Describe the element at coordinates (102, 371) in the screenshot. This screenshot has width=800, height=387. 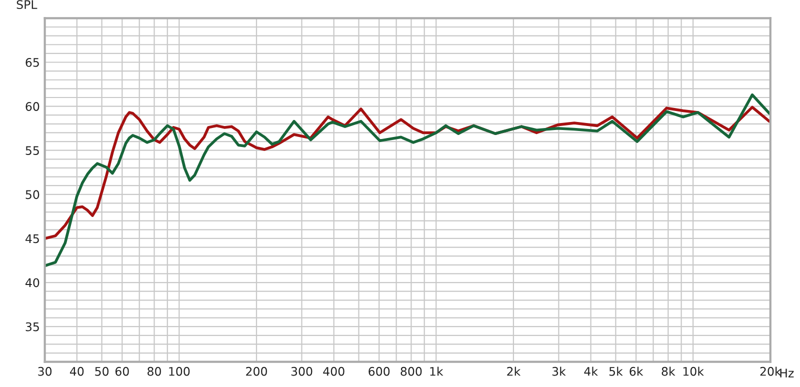
I see `x-tick-label: 50` at that location.